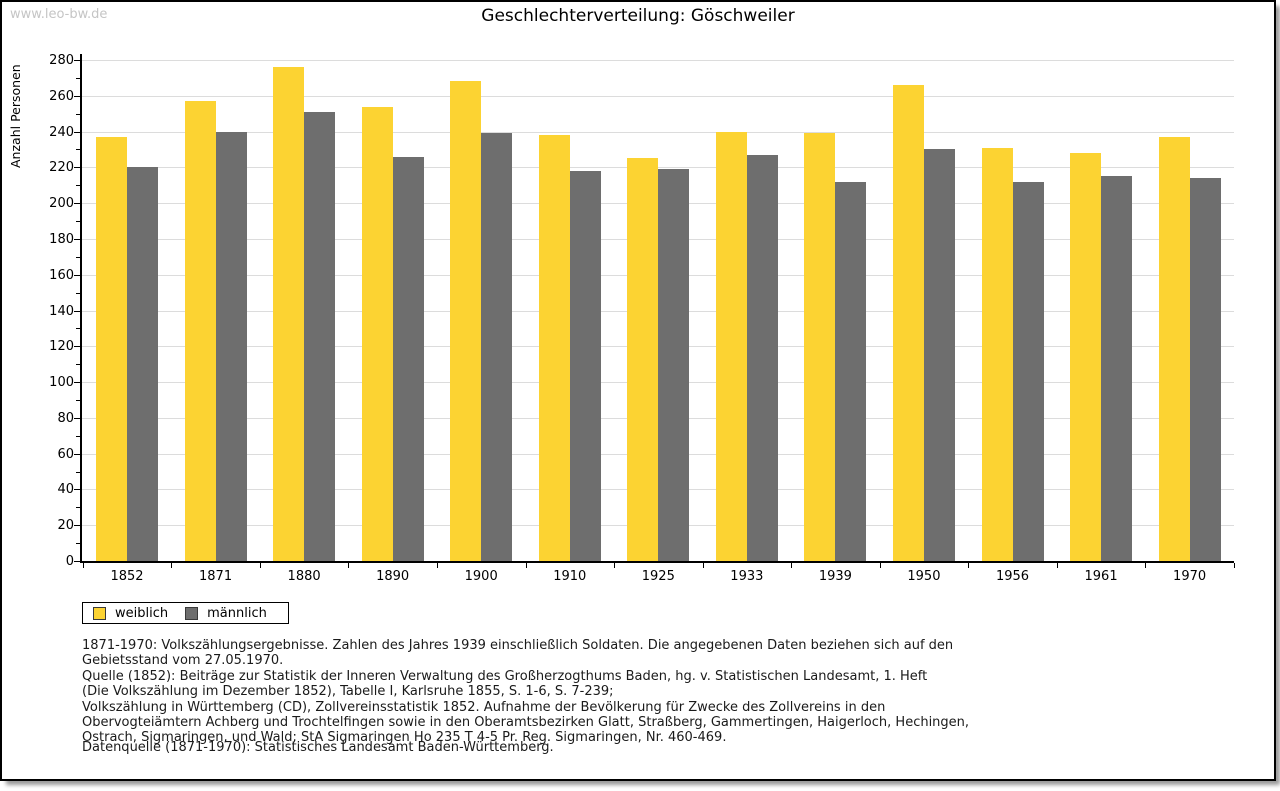 Image resolution: width=1280 pixels, height=791 pixels. I want to click on gridline, so click(658, 96).